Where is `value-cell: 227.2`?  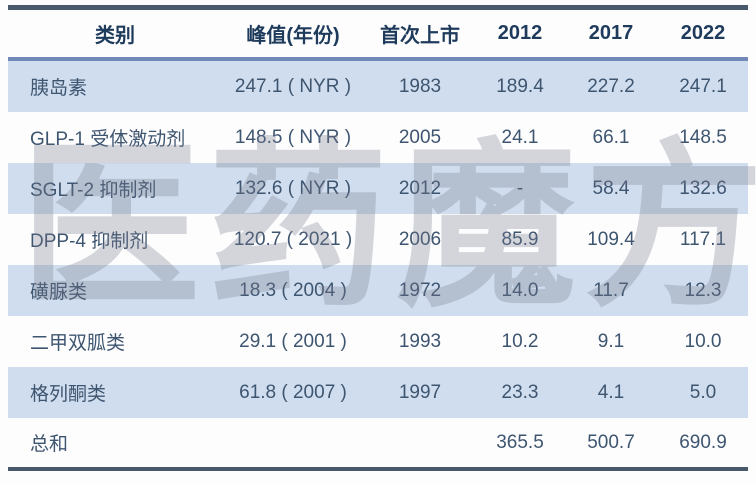 value-cell: 227.2 is located at coordinates (611, 85).